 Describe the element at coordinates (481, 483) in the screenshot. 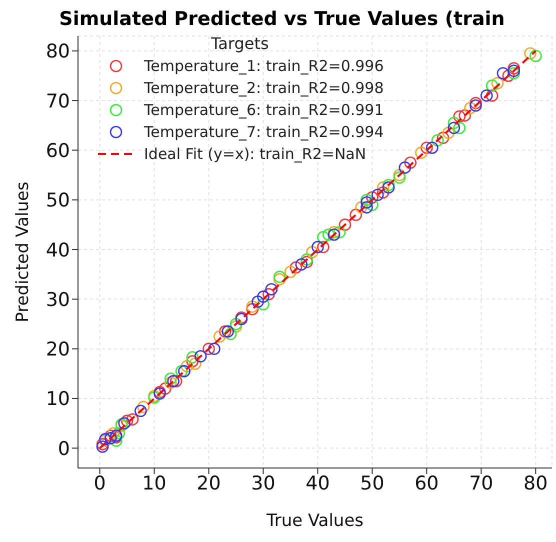

I see `x-tick-label: 70` at that location.